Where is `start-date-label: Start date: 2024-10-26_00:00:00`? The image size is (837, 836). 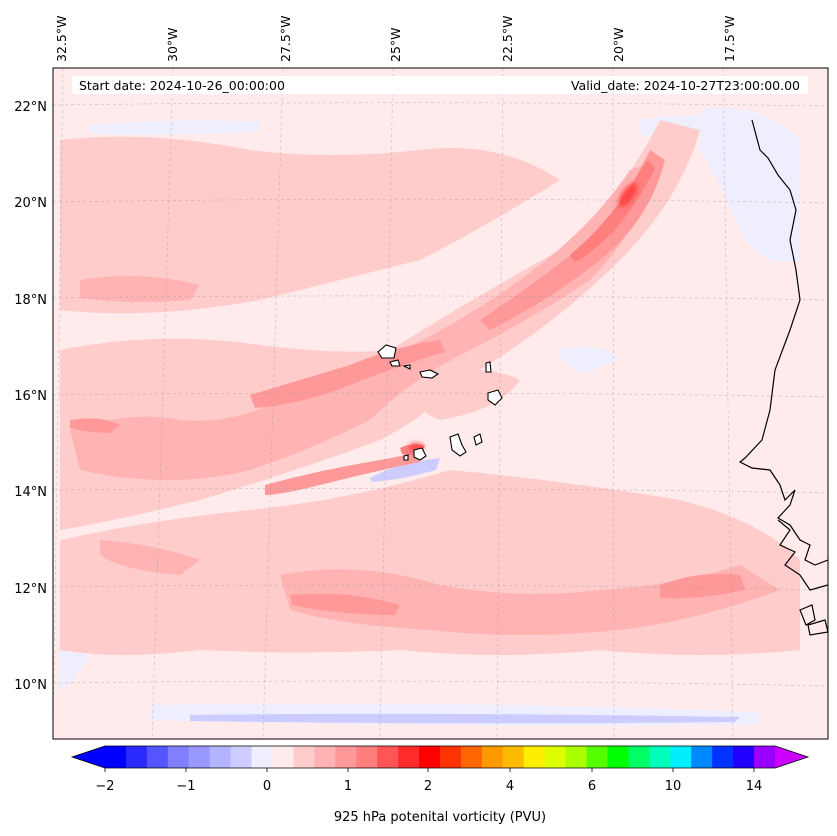
start-date-label: Start date: 2024-10-26_00:00:00 is located at coordinates (182, 85).